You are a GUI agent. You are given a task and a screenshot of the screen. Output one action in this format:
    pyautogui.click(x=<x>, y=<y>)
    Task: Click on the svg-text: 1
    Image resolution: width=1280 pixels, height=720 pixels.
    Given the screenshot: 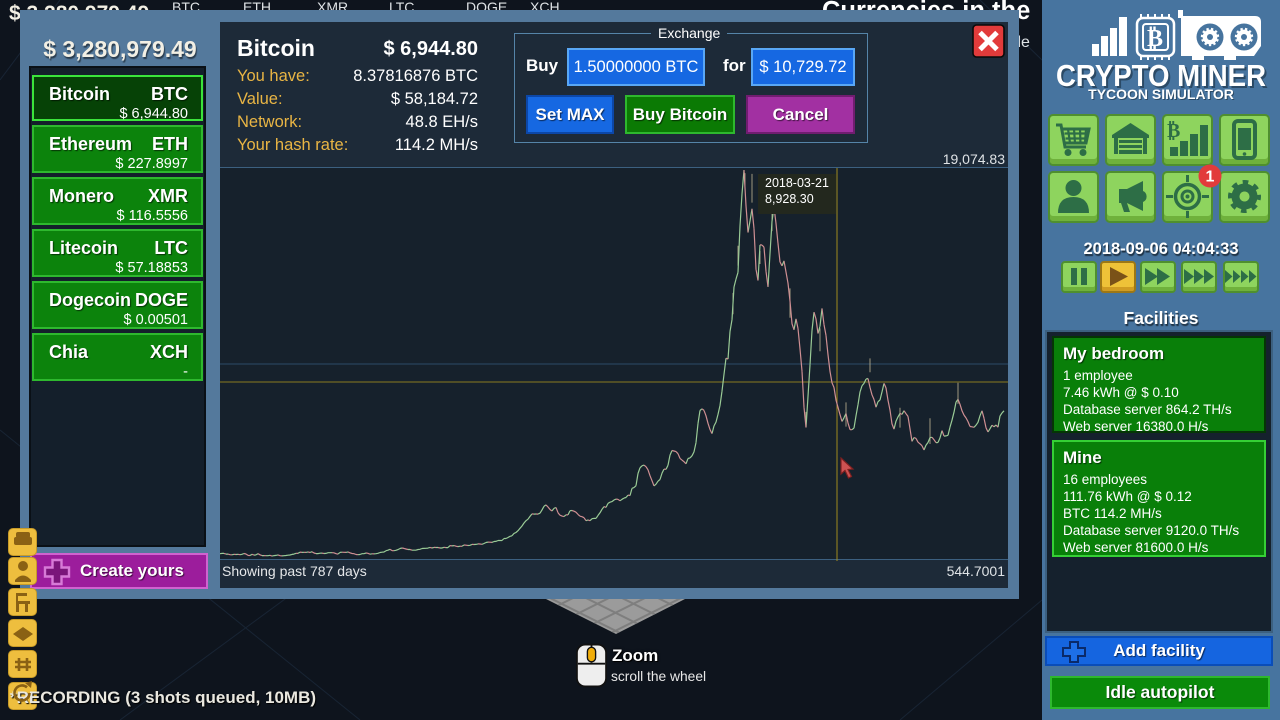 What is the action you would take?
    pyautogui.click(x=1210, y=177)
    